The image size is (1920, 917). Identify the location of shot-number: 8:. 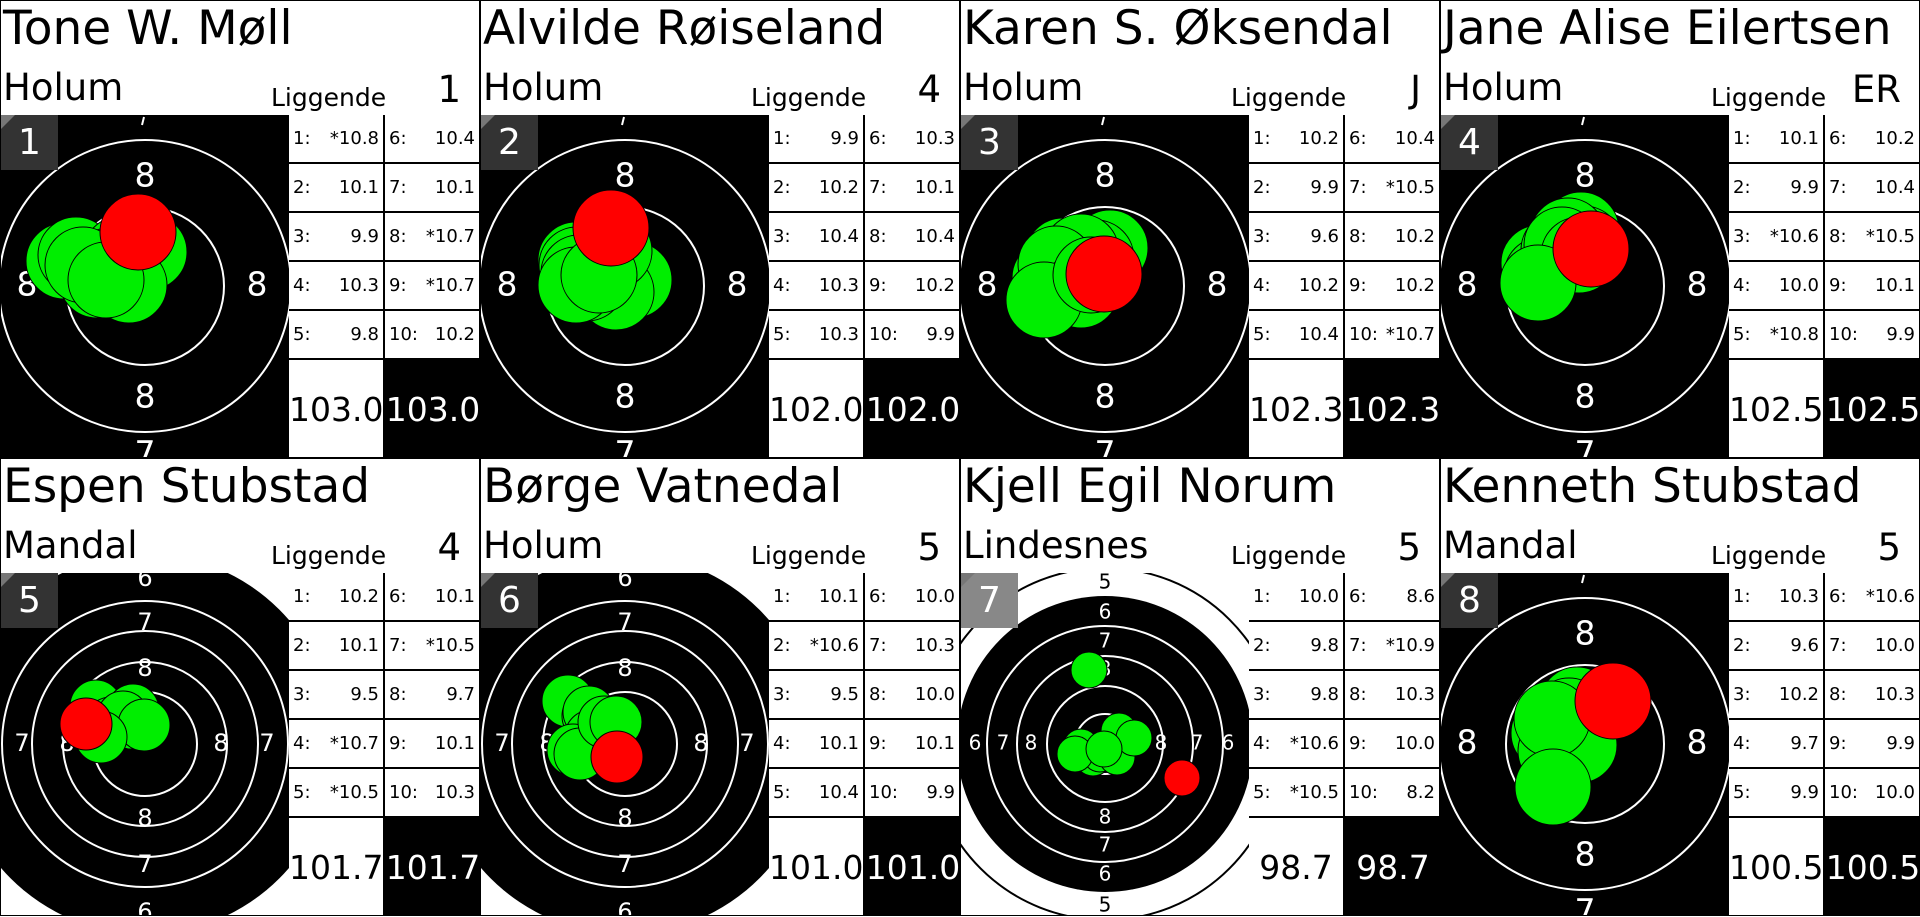
(398, 236).